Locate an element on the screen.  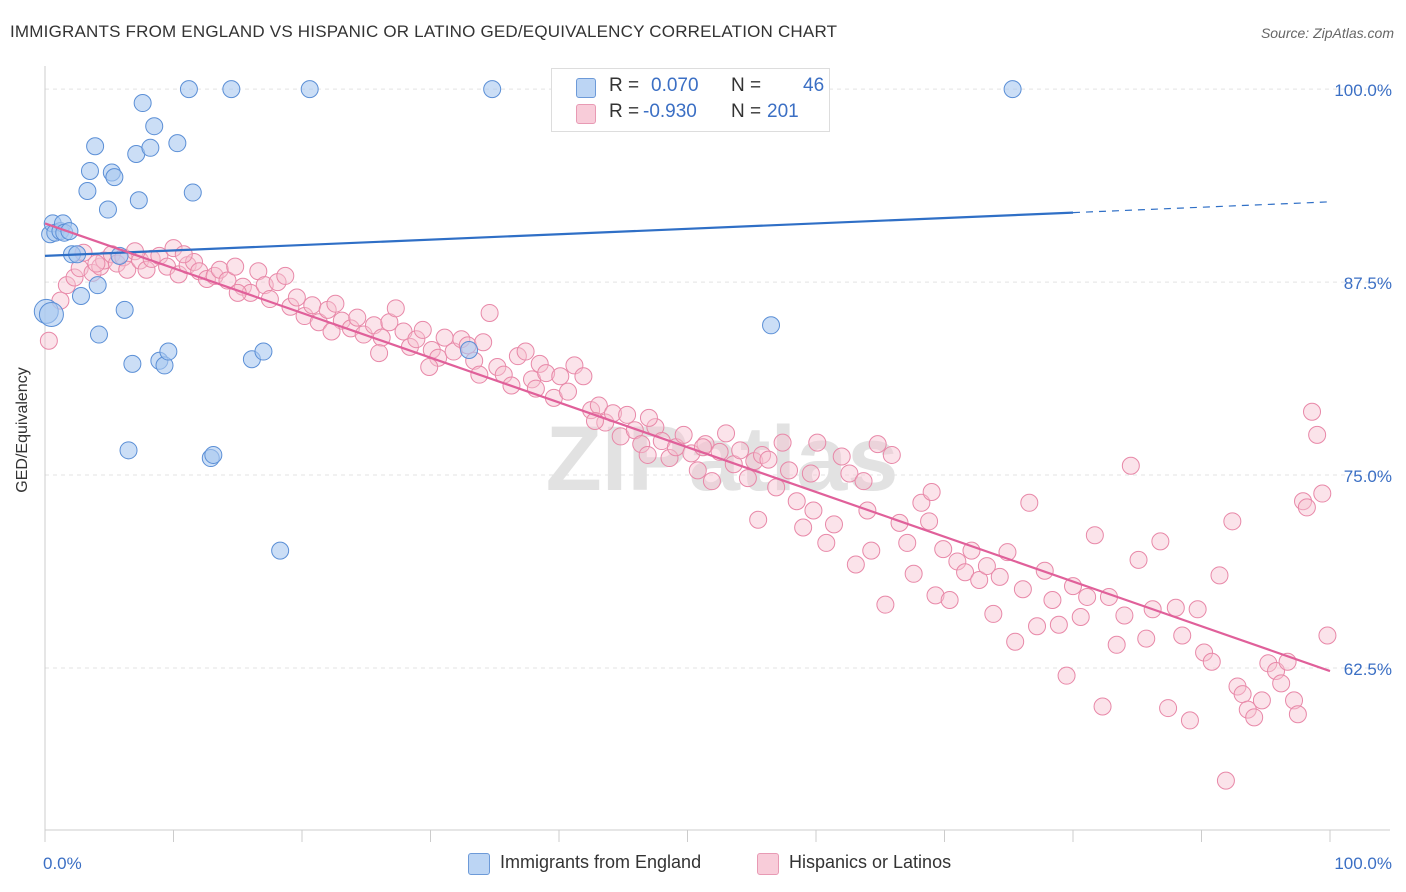
y-tick-label: 100.0% is located at coordinates (1363, 90).